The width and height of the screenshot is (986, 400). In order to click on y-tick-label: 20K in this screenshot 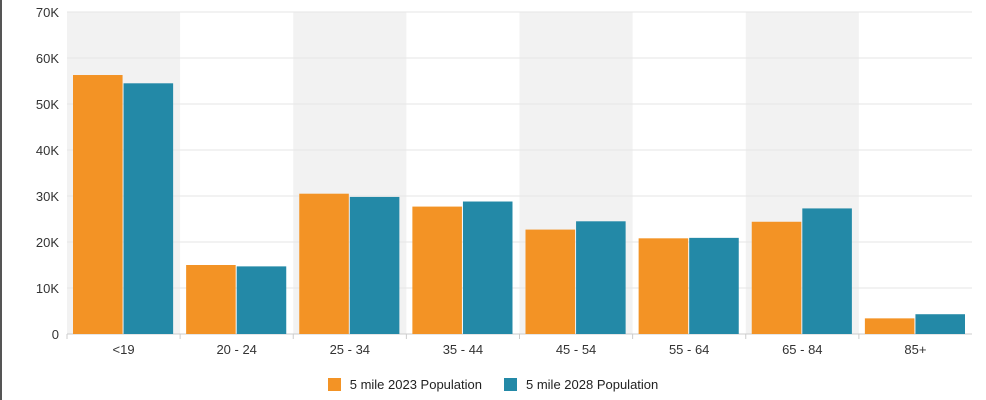, I will do `click(47, 242)`.